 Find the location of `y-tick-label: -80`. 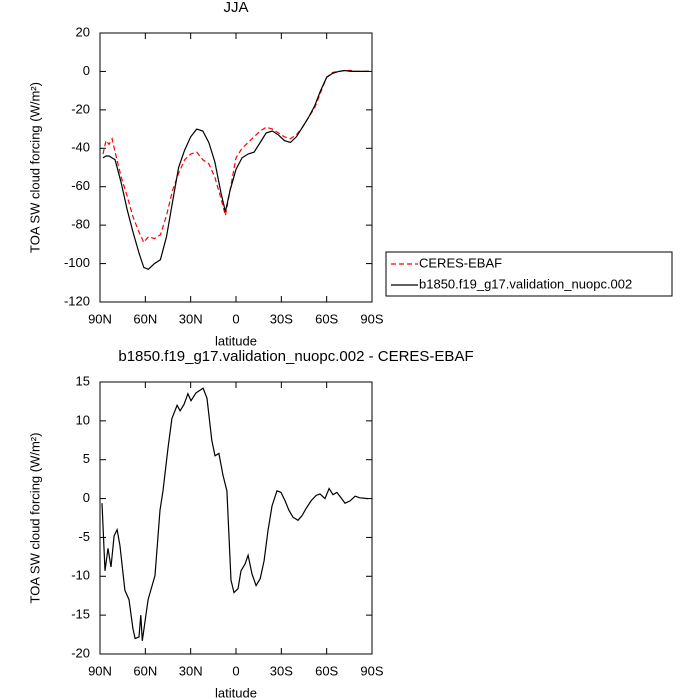

y-tick-label: -80 is located at coordinates (80, 224).